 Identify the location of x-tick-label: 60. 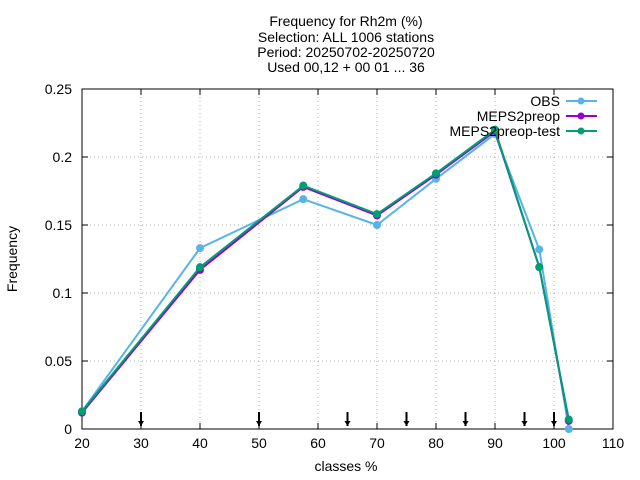
(318, 443).